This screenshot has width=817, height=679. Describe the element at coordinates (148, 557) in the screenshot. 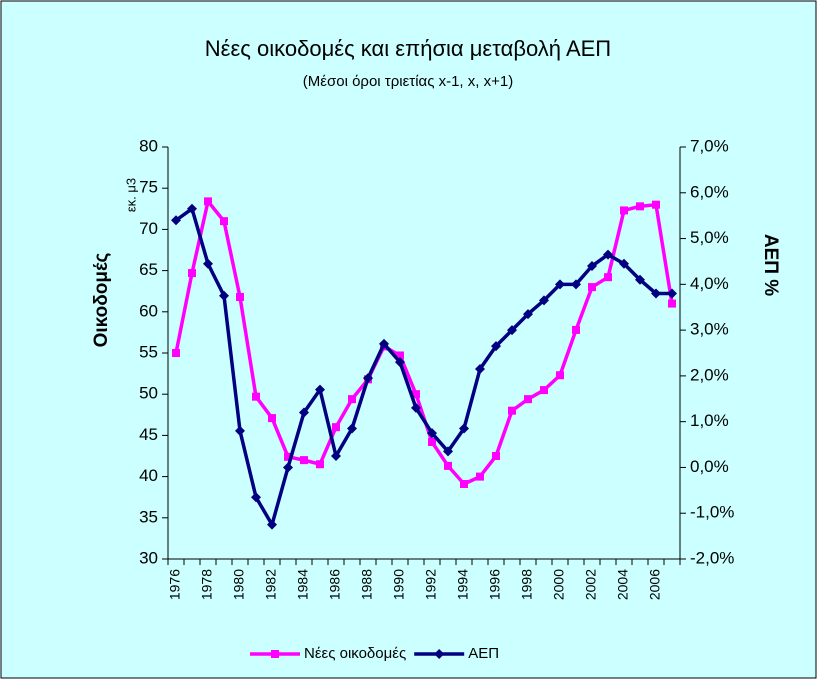

I see `y-tick-label: 30` at that location.